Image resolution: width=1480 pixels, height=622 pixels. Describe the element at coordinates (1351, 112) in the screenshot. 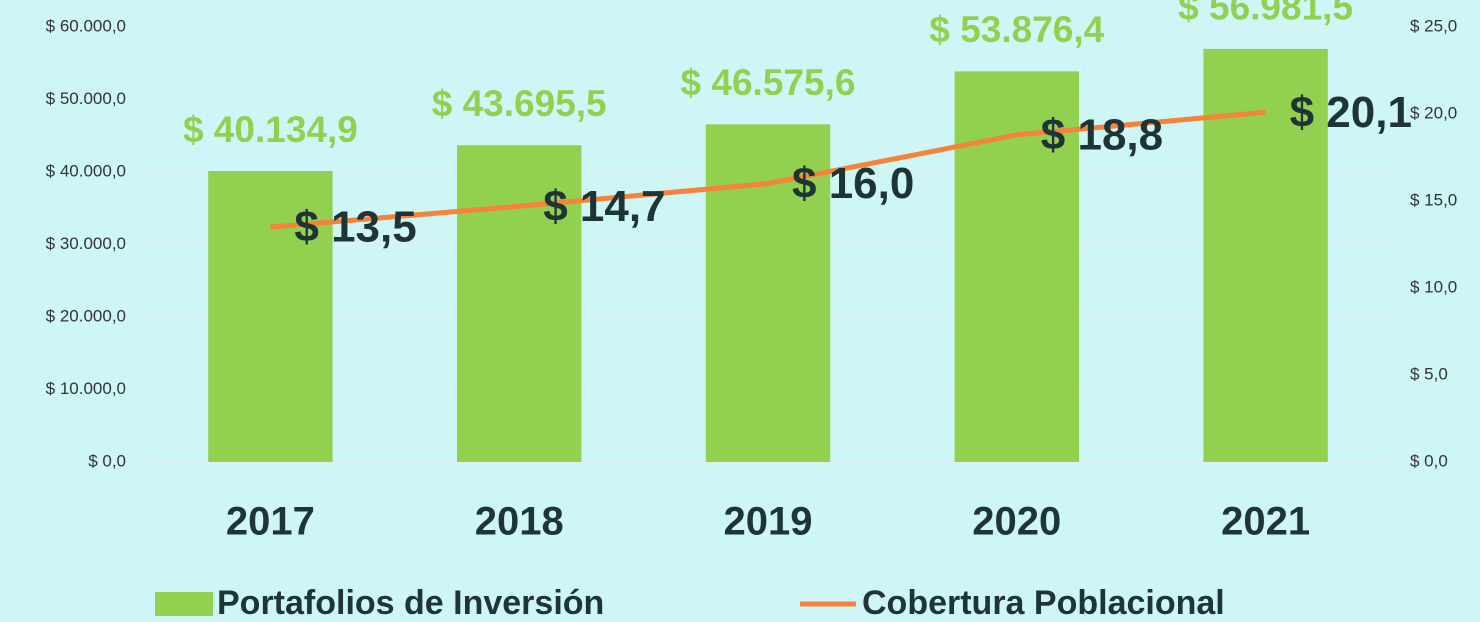

I see `line-value-label: $ 20,1` at that location.